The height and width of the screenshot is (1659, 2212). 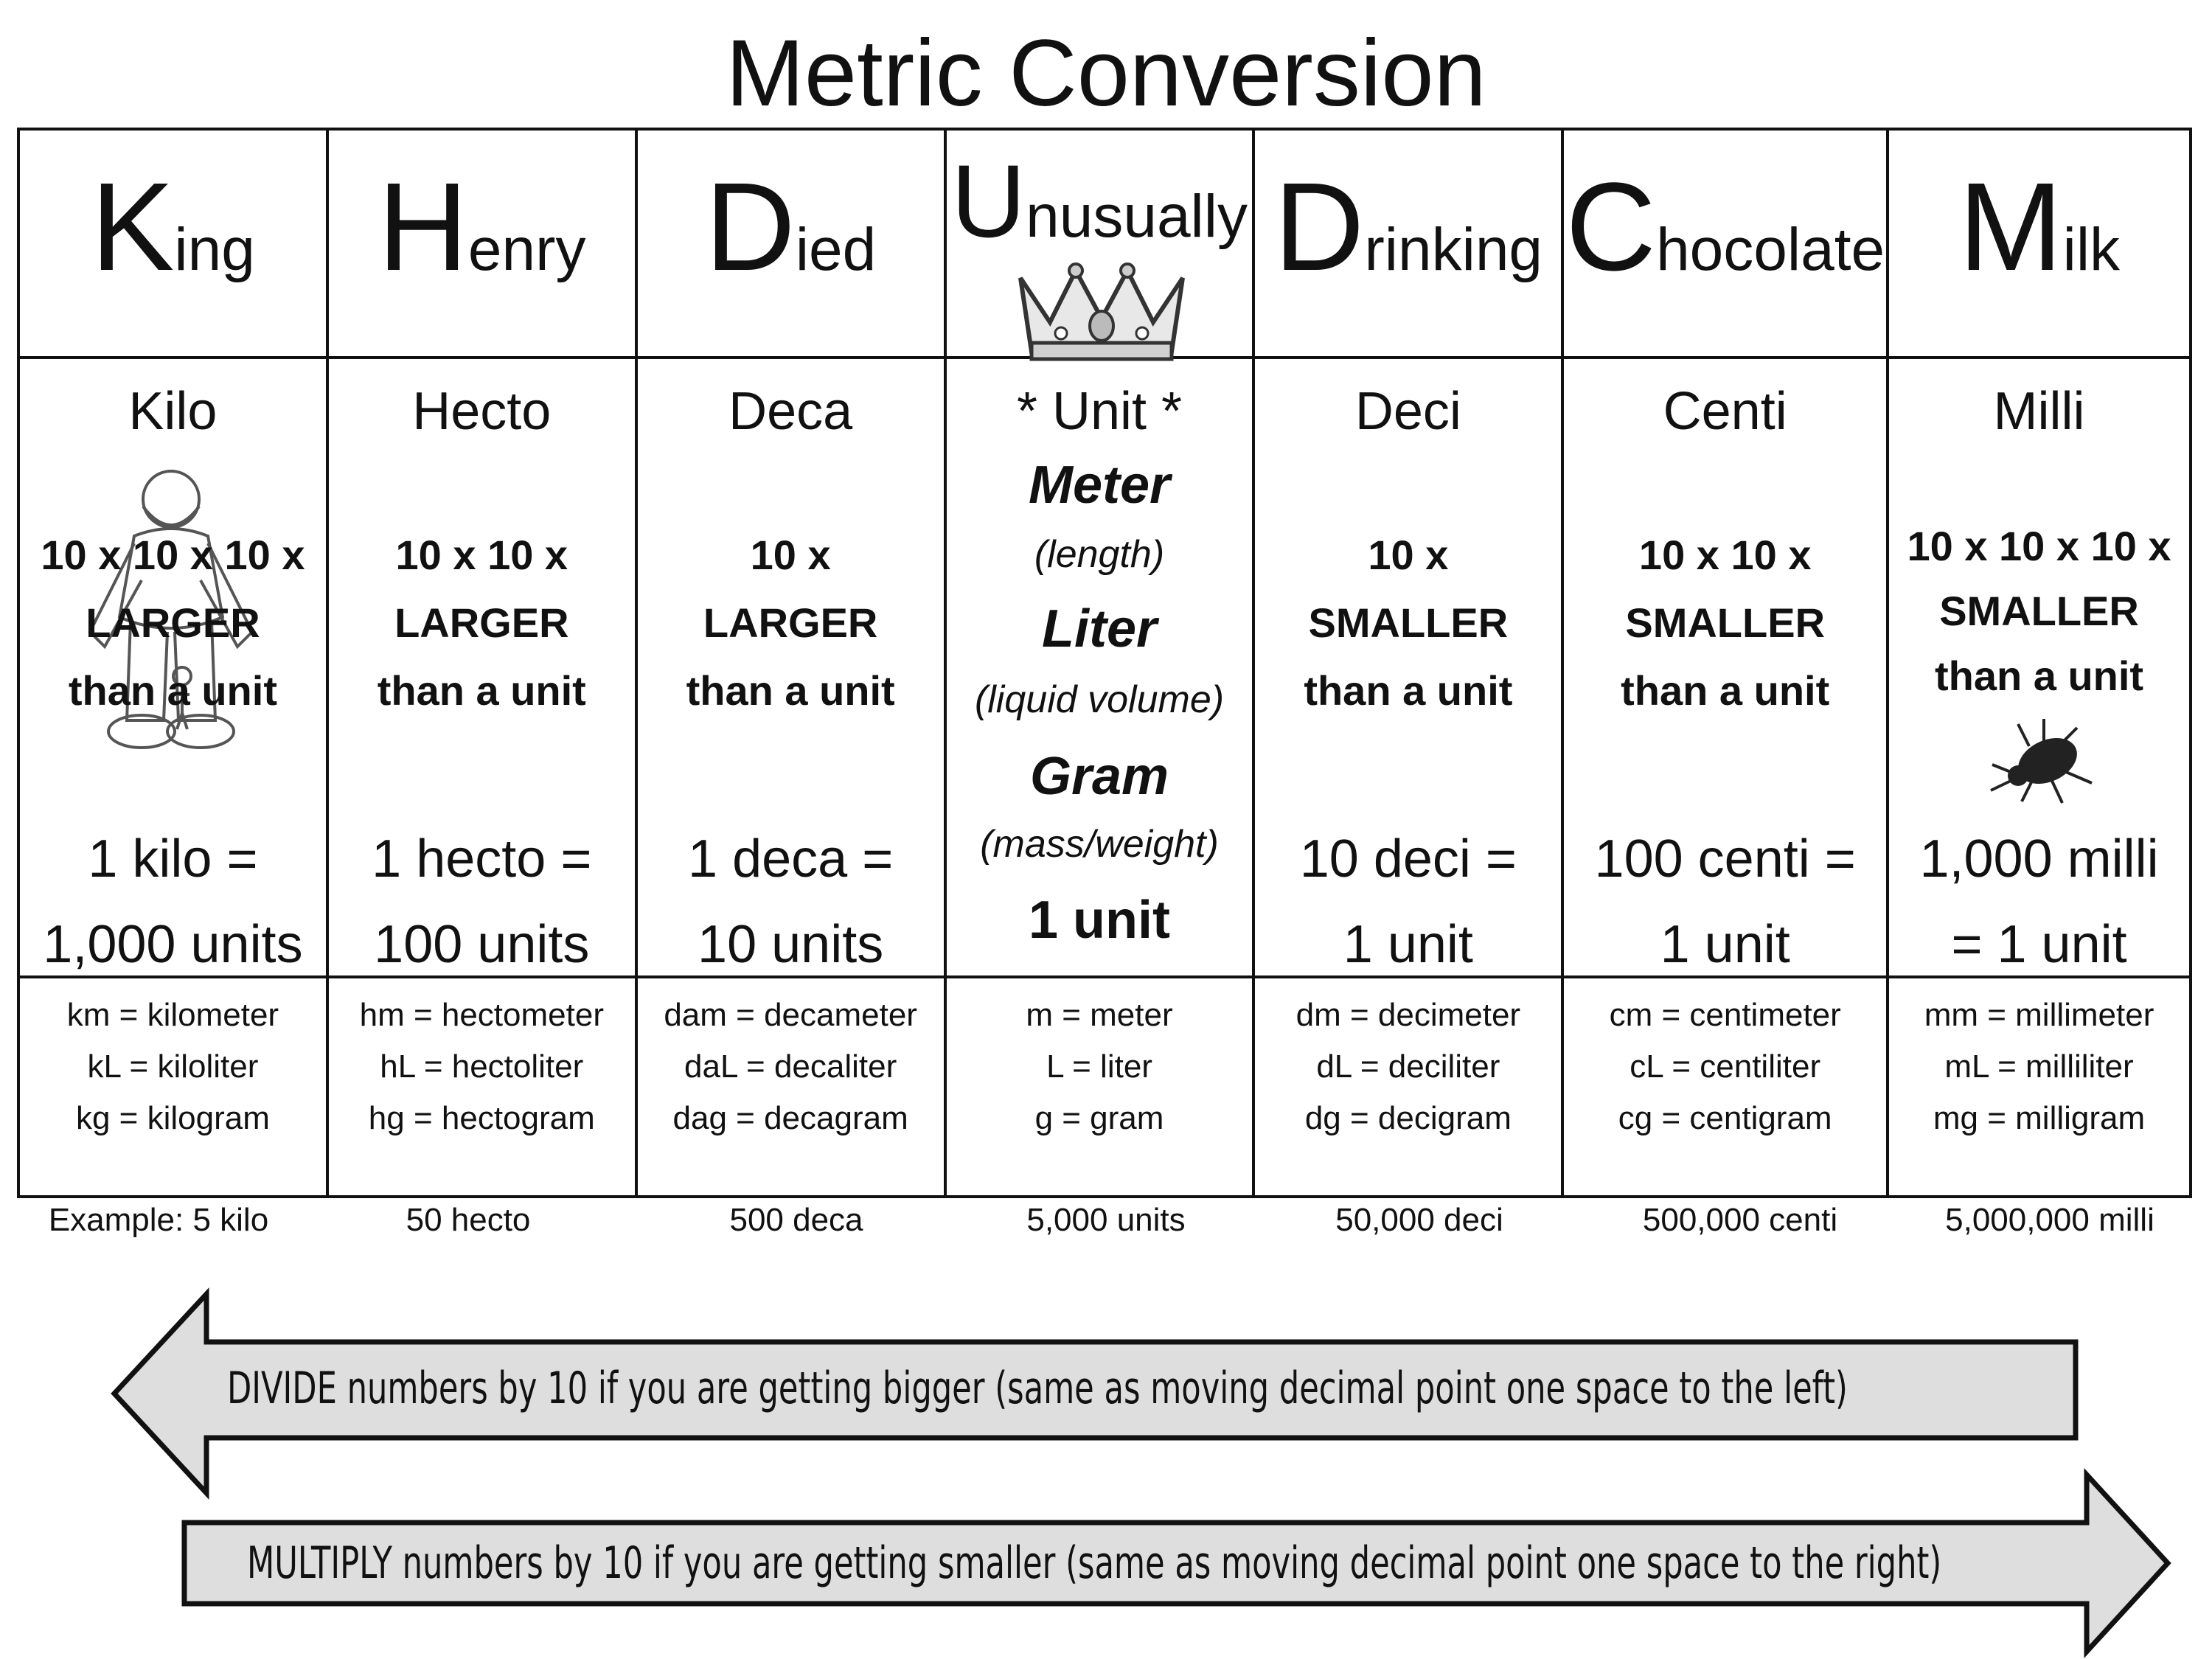 What do you see at coordinates (158, 1220) in the screenshot?
I see `example-kilo: Example: 5 kilo` at bounding box center [158, 1220].